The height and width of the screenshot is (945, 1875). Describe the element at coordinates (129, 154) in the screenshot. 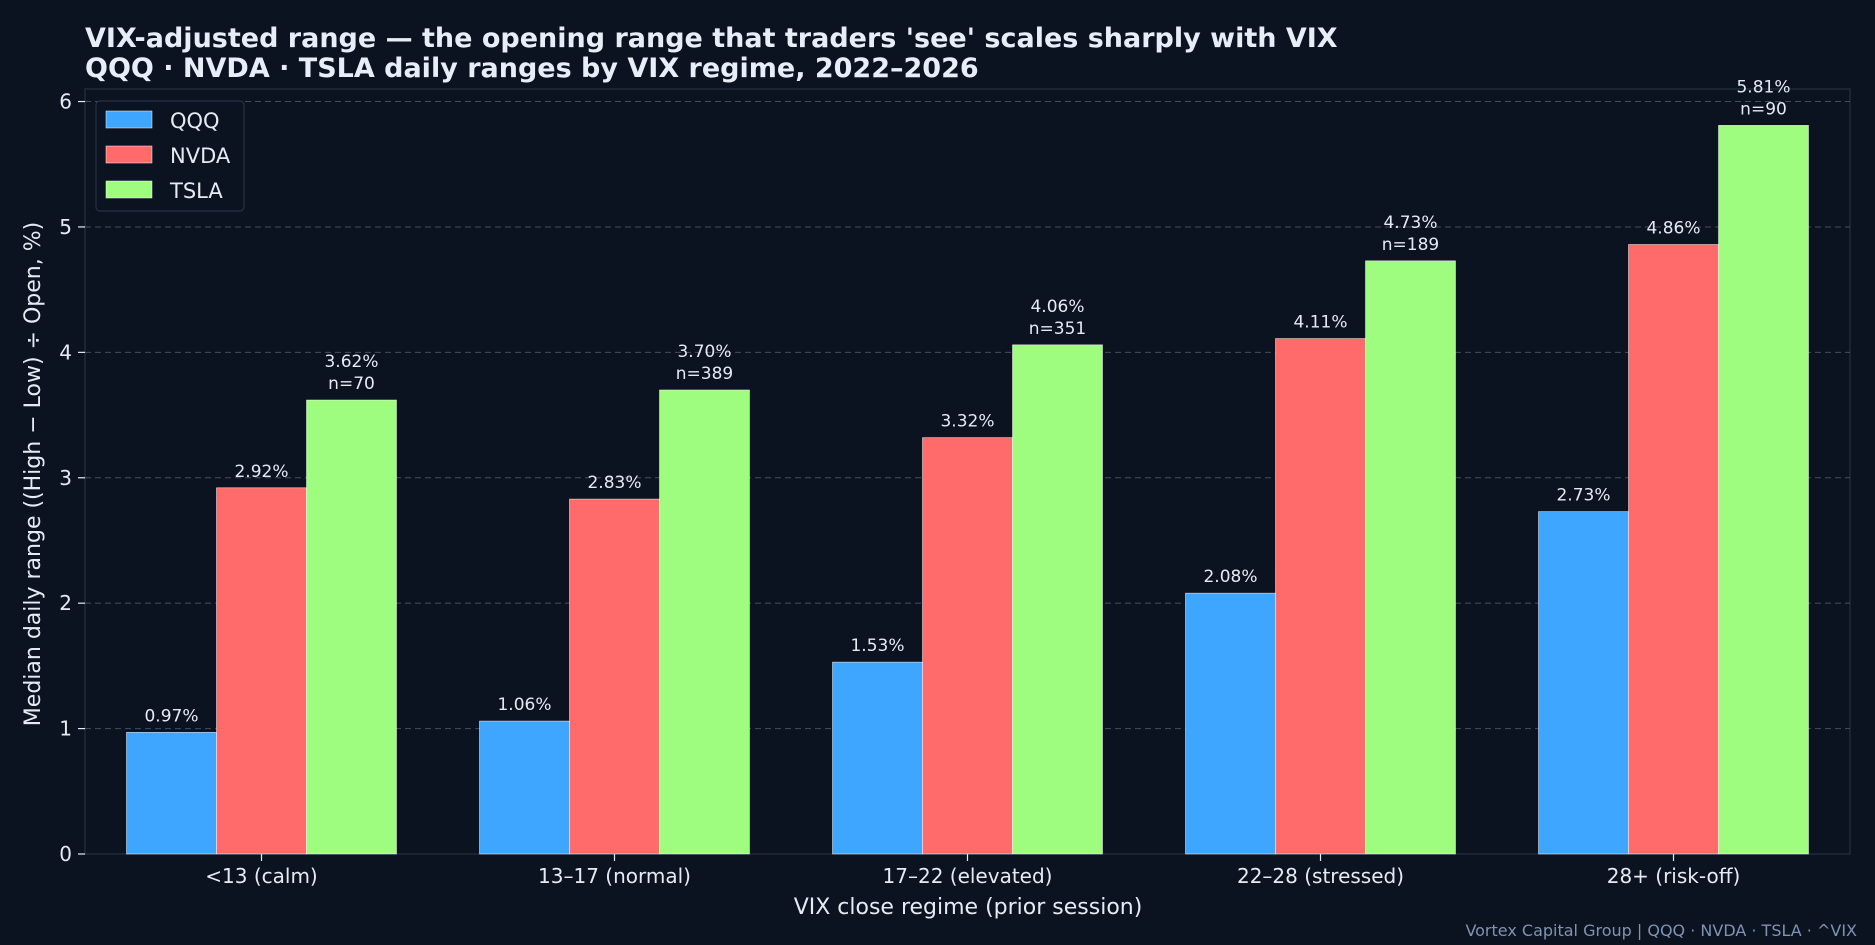

I see `legend-swatch-nvda` at that location.